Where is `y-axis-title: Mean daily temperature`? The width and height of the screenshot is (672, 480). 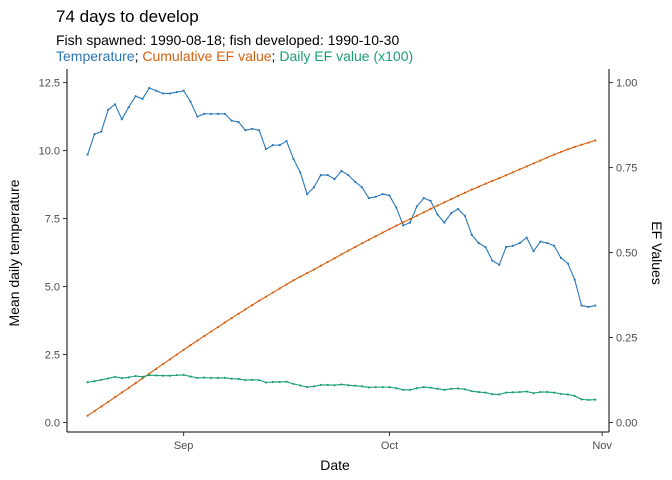 y-axis-title: Mean daily temperature is located at coordinates (14, 252).